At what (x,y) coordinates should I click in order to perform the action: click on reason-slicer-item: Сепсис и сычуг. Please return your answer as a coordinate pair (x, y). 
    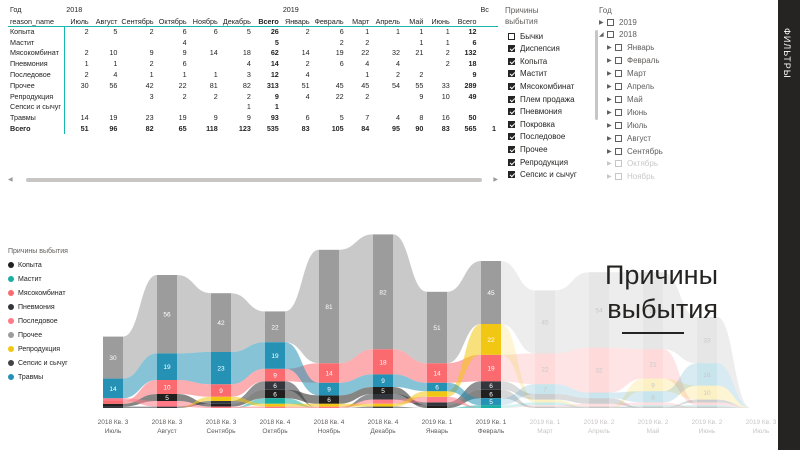
    Looking at the image, I should click on (542, 175).